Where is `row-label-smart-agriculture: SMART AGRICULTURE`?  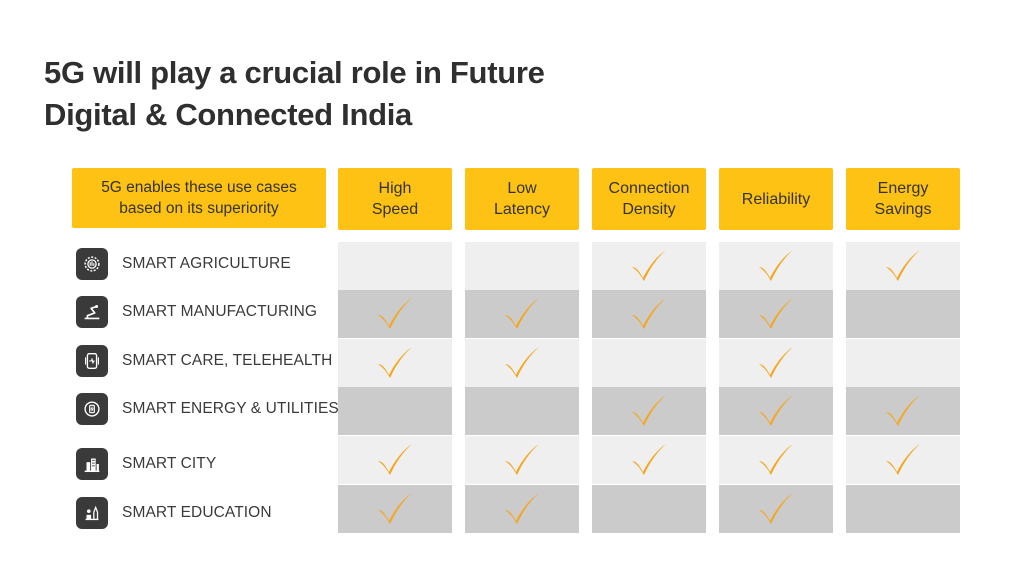
row-label-smart-agriculture: SMART AGRICULTURE is located at coordinates (206, 264).